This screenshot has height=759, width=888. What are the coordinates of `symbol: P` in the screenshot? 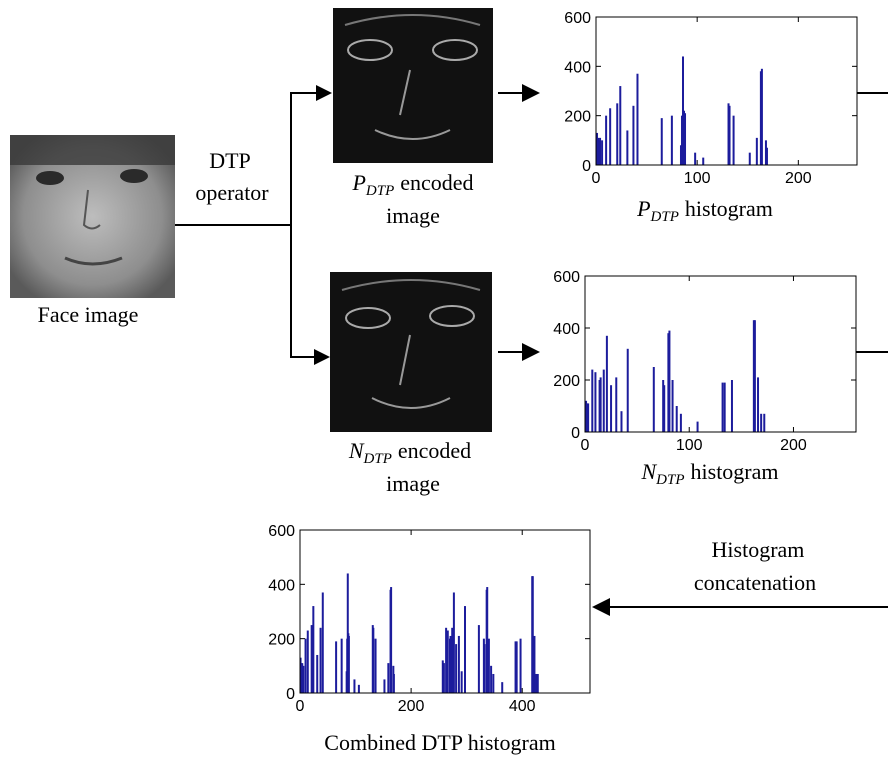 It's located at (358, 182).